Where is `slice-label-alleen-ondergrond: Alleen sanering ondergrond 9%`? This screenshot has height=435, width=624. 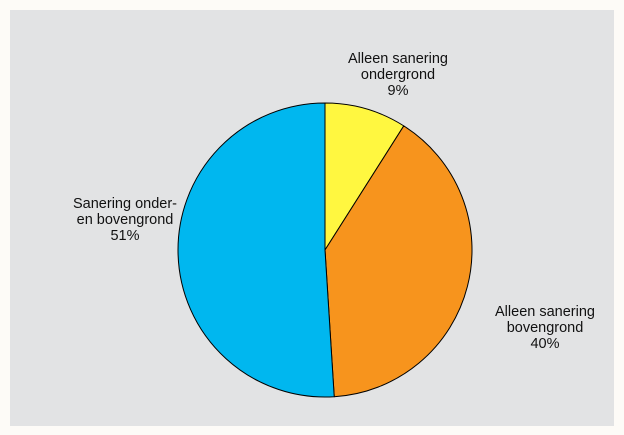 slice-label-alleen-ondergrond: Alleen sanering ondergrond 9% is located at coordinates (398, 75).